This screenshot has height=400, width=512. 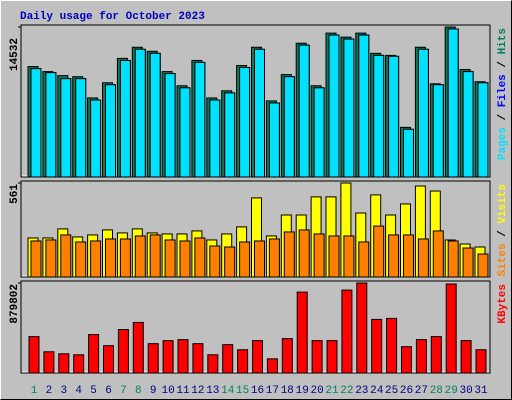 I want to click on legend-label: Files, so click(x=503, y=90).